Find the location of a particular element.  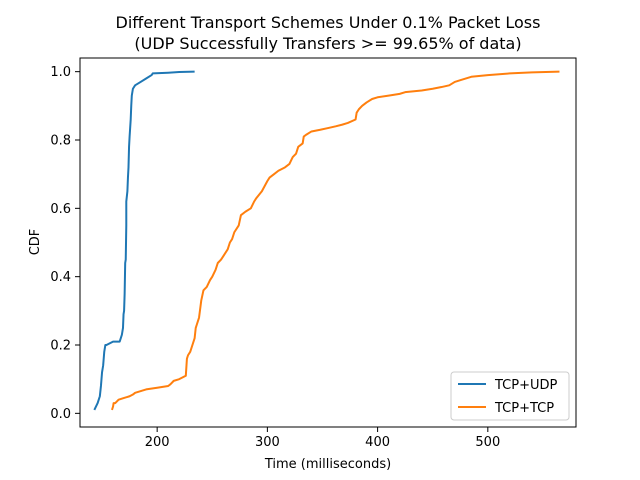

x-tick-label: 200 is located at coordinates (157, 442).